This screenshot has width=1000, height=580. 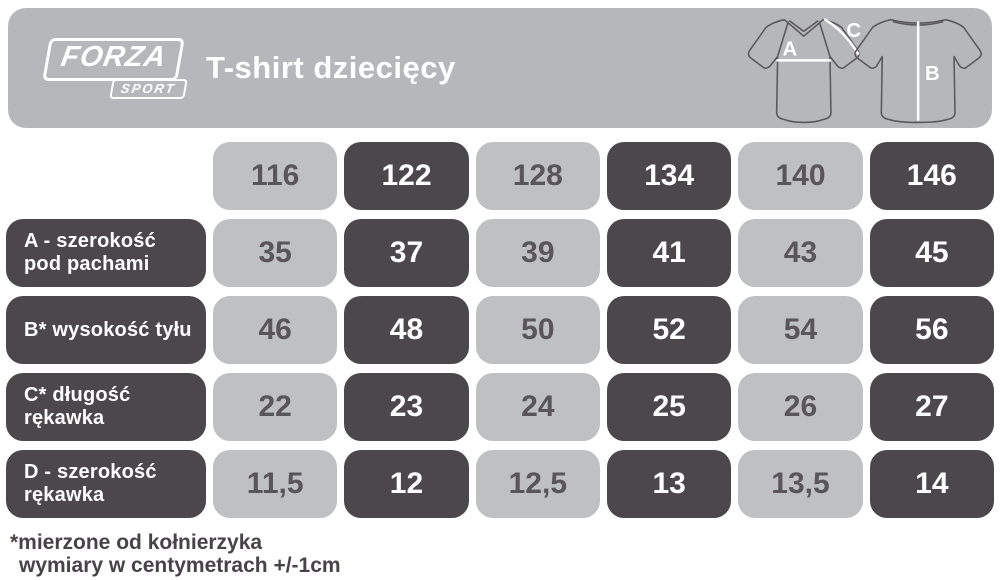 I want to click on cell-c-146: 27, so click(x=931, y=407).